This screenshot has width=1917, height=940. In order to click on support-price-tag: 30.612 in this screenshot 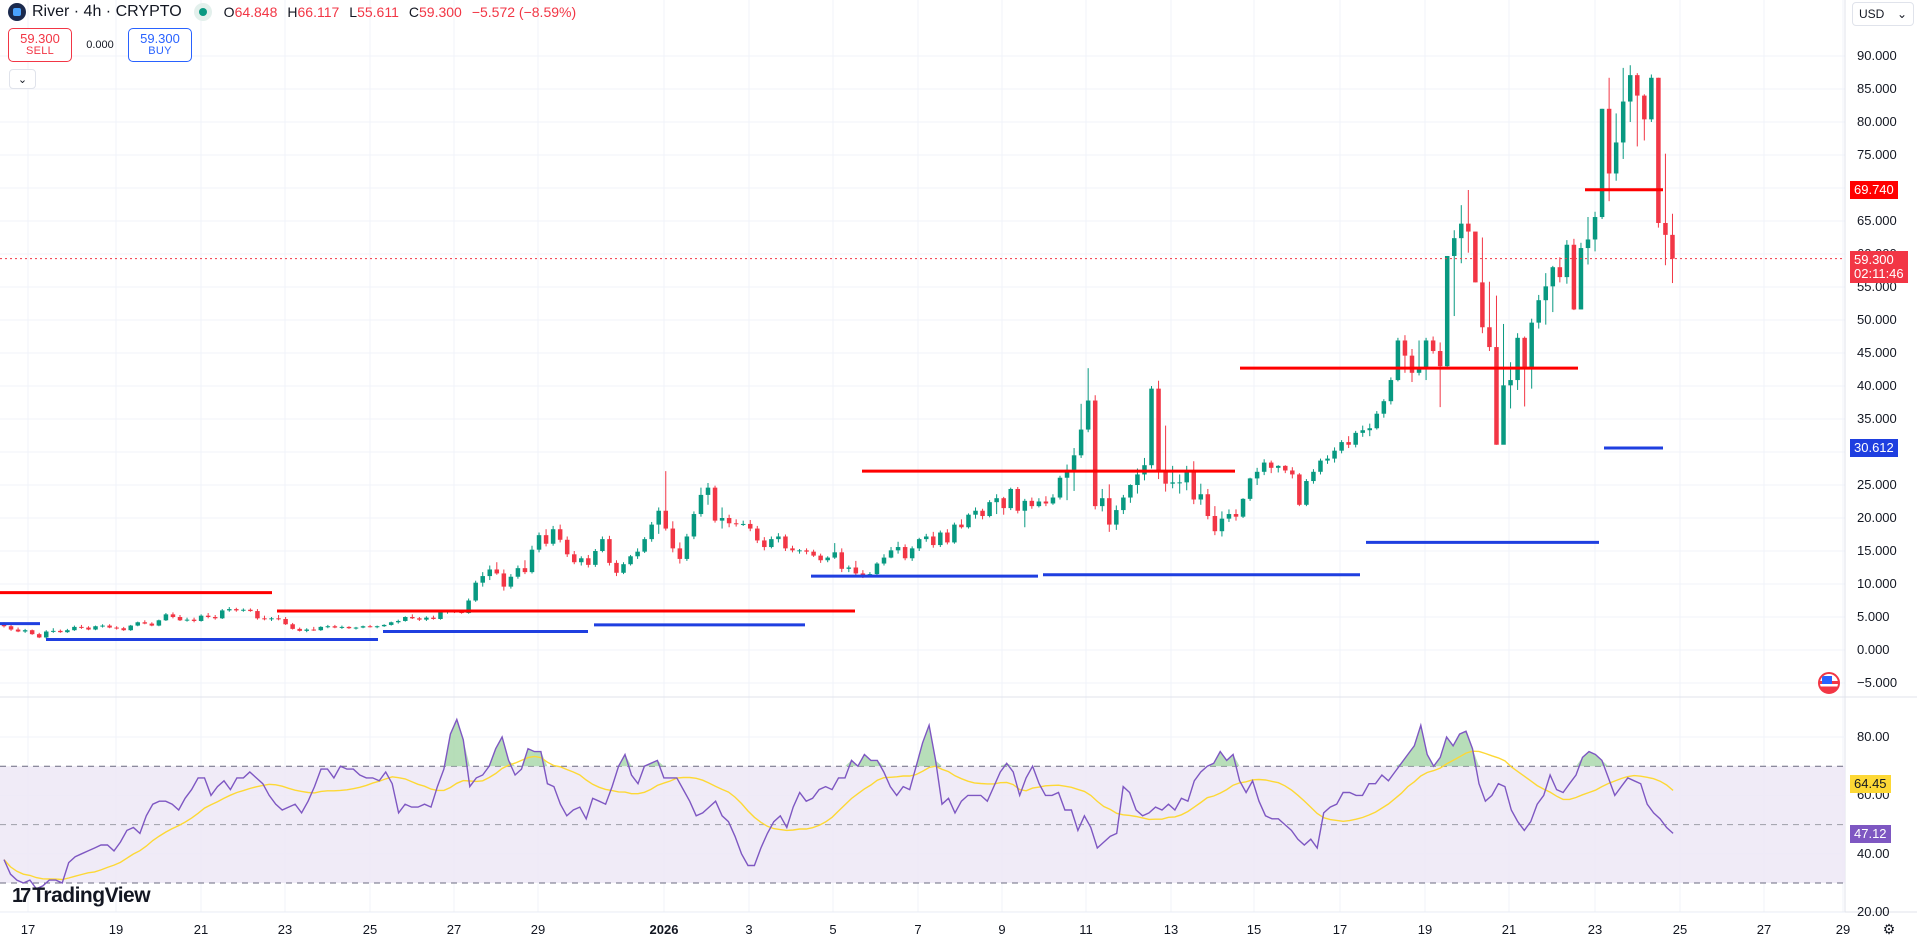, I will do `click(1874, 448)`.